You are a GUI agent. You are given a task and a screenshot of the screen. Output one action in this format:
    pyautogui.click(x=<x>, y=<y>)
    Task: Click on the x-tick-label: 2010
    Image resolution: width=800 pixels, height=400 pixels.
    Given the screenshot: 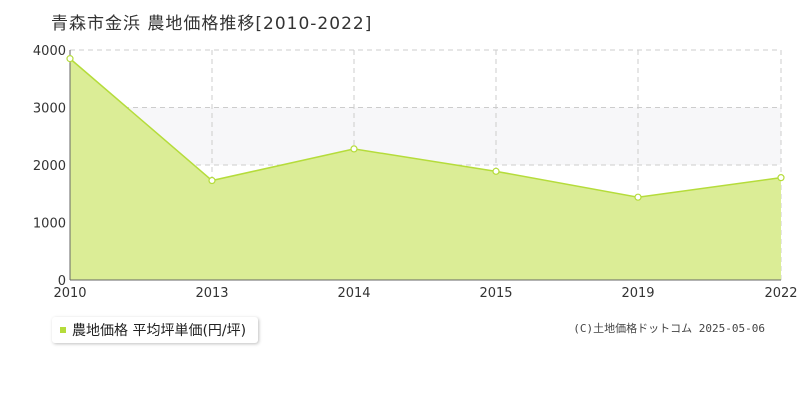 What is the action you would take?
    pyautogui.click(x=69, y=293)
    